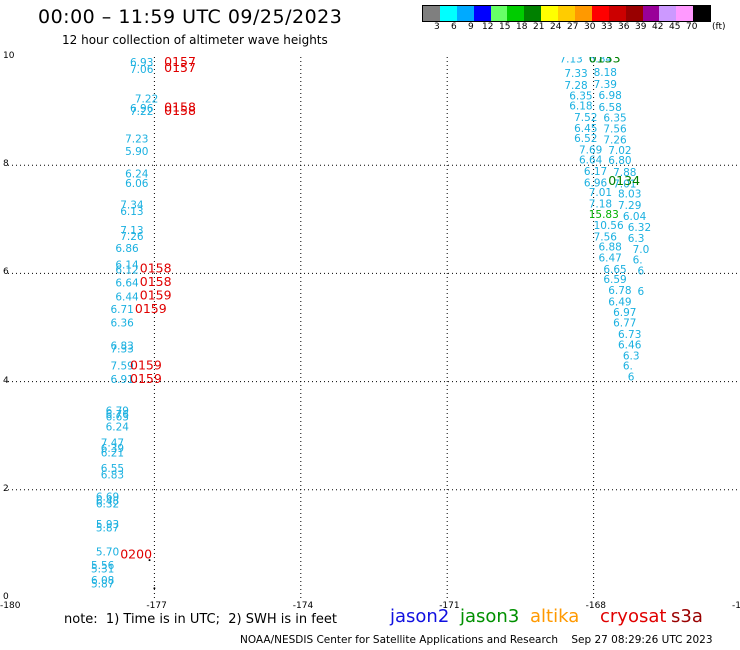 This screenshot has width=740, height=650. Describe the element at coordinates (522, 27) in the screenshot. I see `legend-label: 18` at that location.